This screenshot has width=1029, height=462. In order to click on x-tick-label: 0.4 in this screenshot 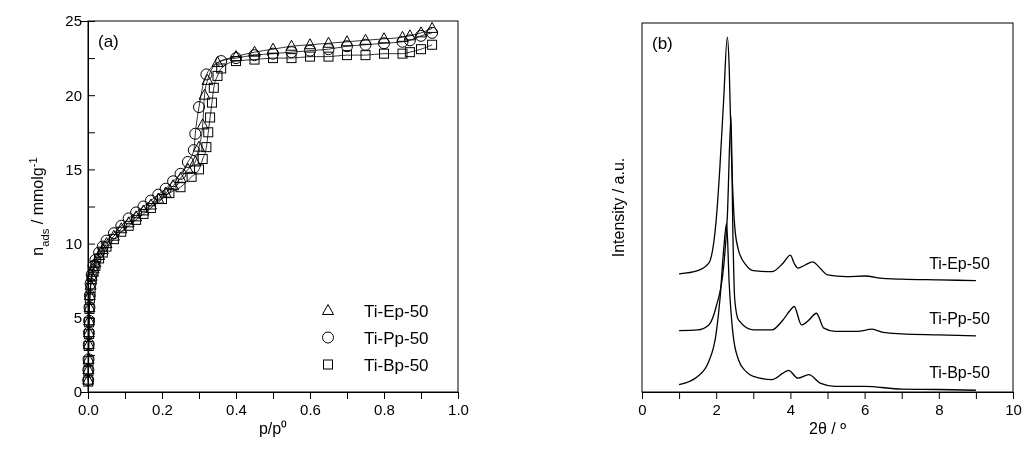, I will do `click(236, 409)`.